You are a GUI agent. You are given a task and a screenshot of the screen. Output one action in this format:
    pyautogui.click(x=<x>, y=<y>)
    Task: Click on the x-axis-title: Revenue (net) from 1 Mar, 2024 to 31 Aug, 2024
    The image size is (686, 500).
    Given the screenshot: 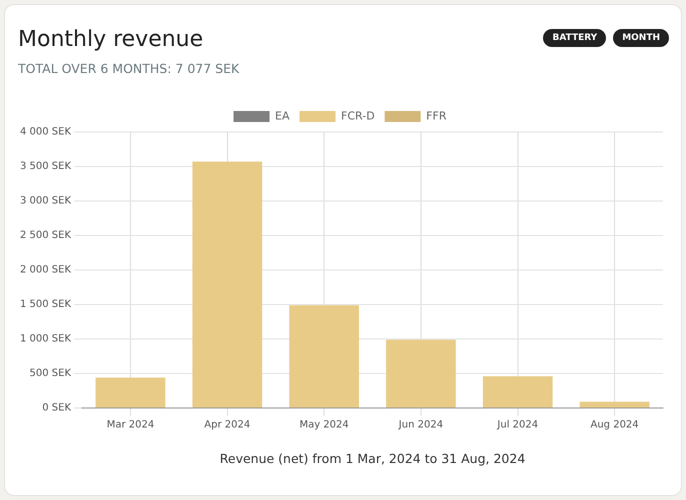 What is the action you would take?
    pyautogui.click(x=373, y=458)
    